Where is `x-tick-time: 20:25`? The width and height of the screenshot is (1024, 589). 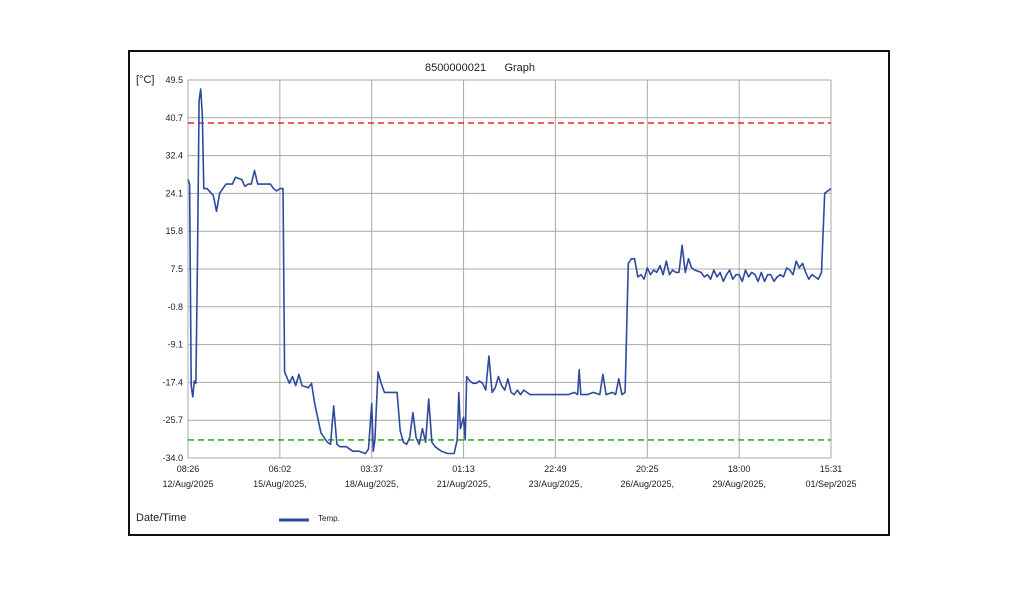
x-tick-time: 20:25 is located at coordinates (647, 469).